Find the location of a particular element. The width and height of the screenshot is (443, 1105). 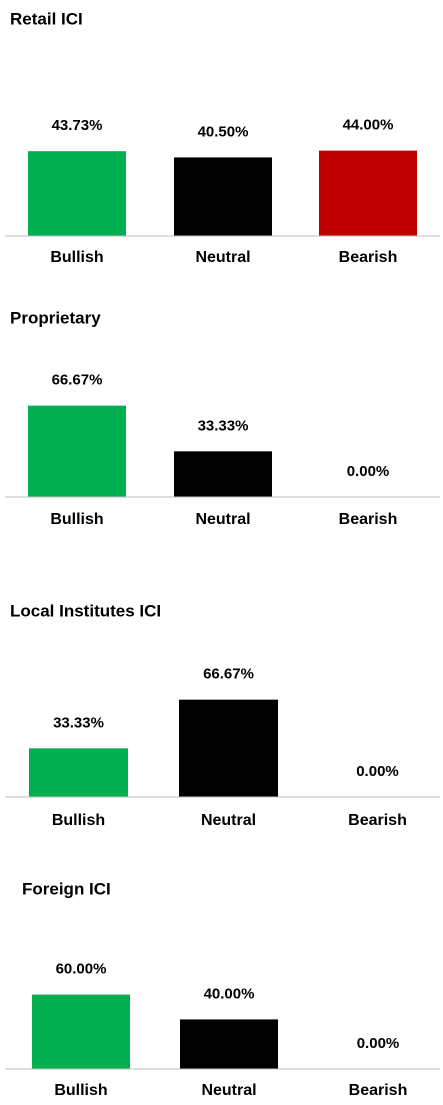

chart-title: Retail ICI is located at coordinates (46, 18).